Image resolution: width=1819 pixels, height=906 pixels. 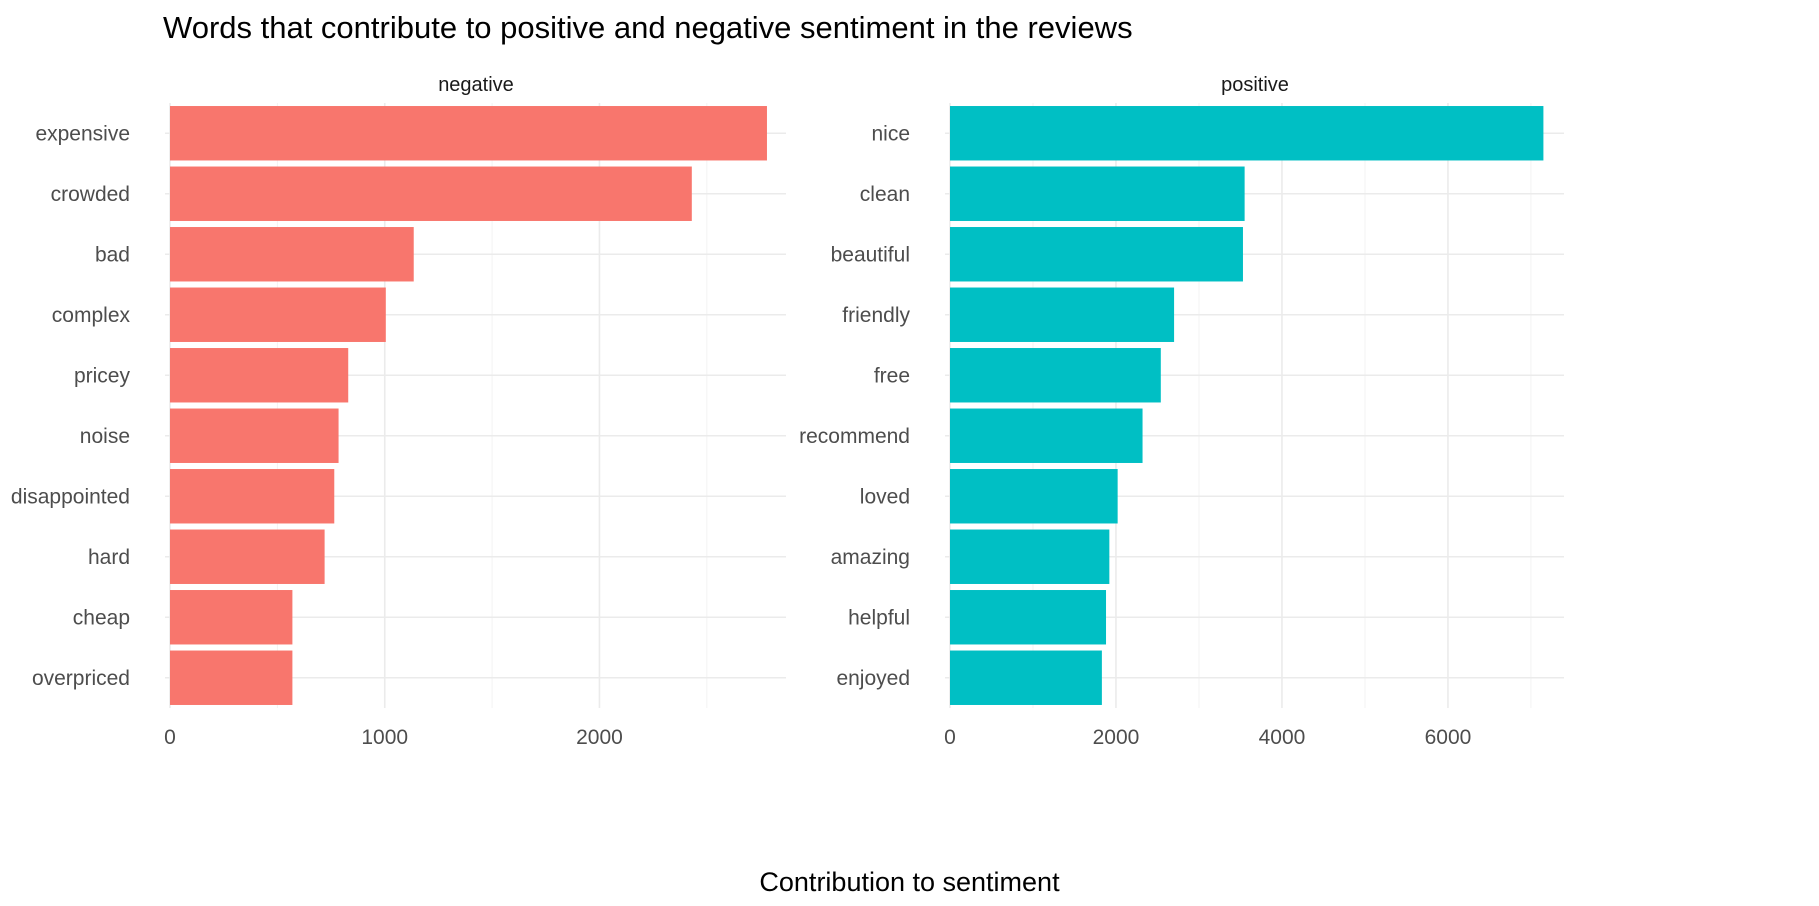 What do you see at coordinates (1046, 435) in the screenshot?
I see `bar-recommend` at bounding box center [1046, 435].